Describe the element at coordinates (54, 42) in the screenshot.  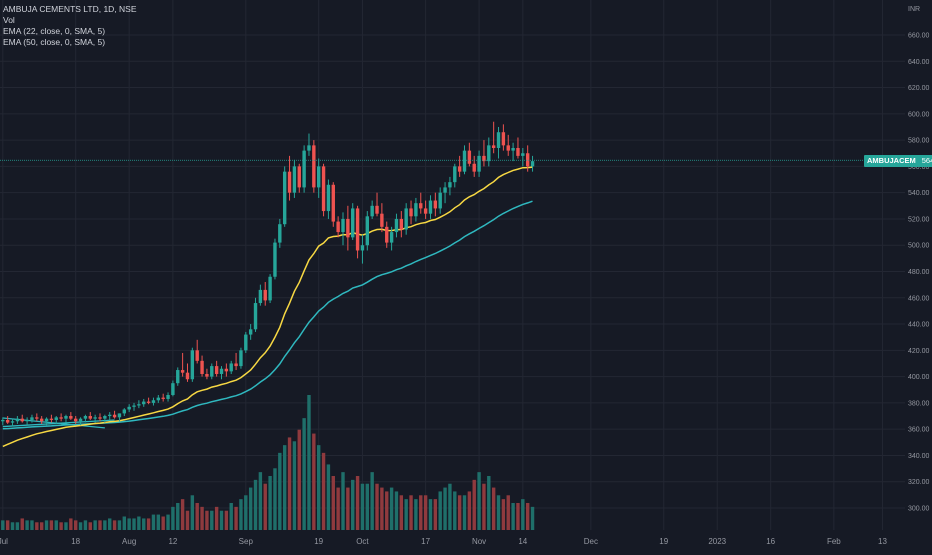
I see `ema50-legend: EMA (50, close, 0, SMA, 5)` at that location.